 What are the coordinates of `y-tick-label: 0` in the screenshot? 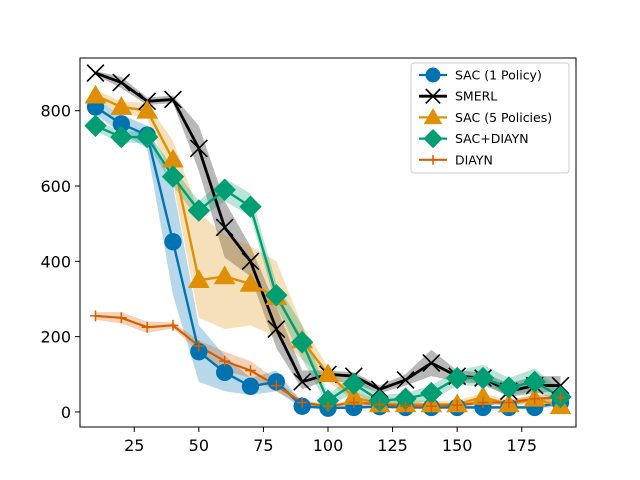 It's located at (66, 412).